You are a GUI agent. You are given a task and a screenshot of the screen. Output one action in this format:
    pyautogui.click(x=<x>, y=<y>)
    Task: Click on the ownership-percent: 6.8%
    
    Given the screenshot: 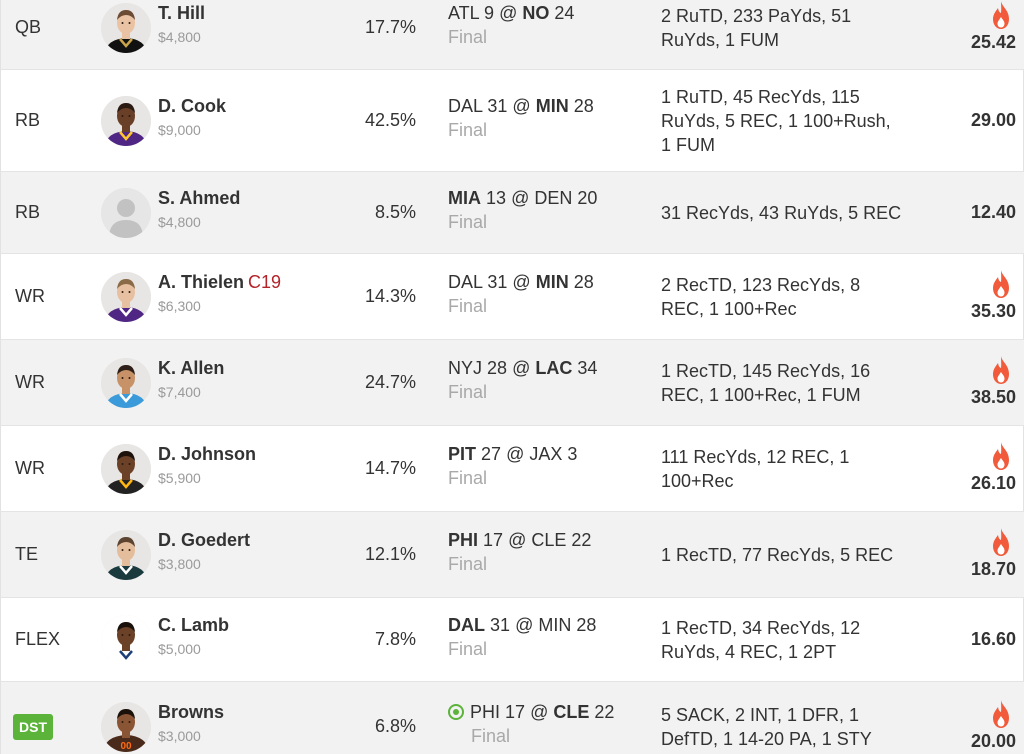 What is the action you would take?
    pyautogui.click(x=395, y=726)
    